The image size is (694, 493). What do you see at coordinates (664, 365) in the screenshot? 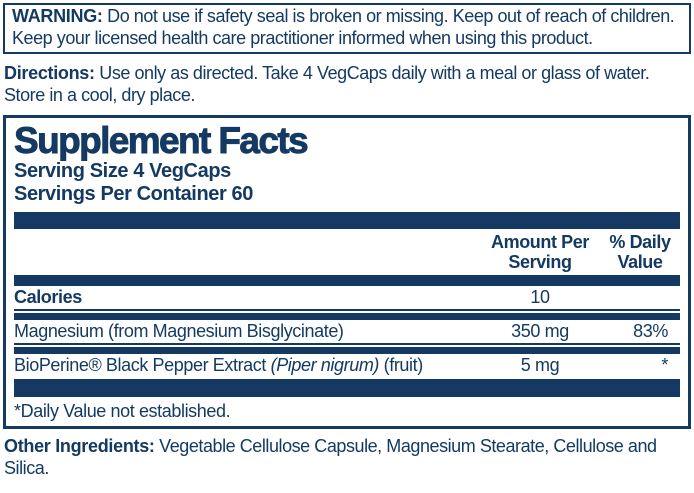
I see `bioperine-dv: *` at bounding box center [664, 365].